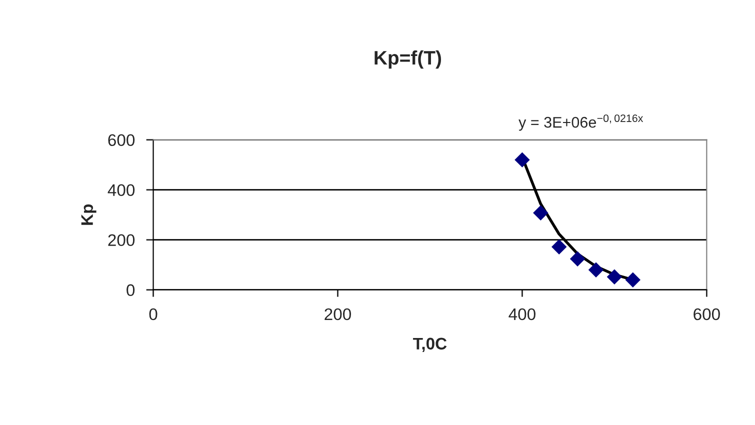  What do you see at coordinates (121, 240) in the screenshot?
I see `y-tick-label: 200` at bounding box center [121, 240].